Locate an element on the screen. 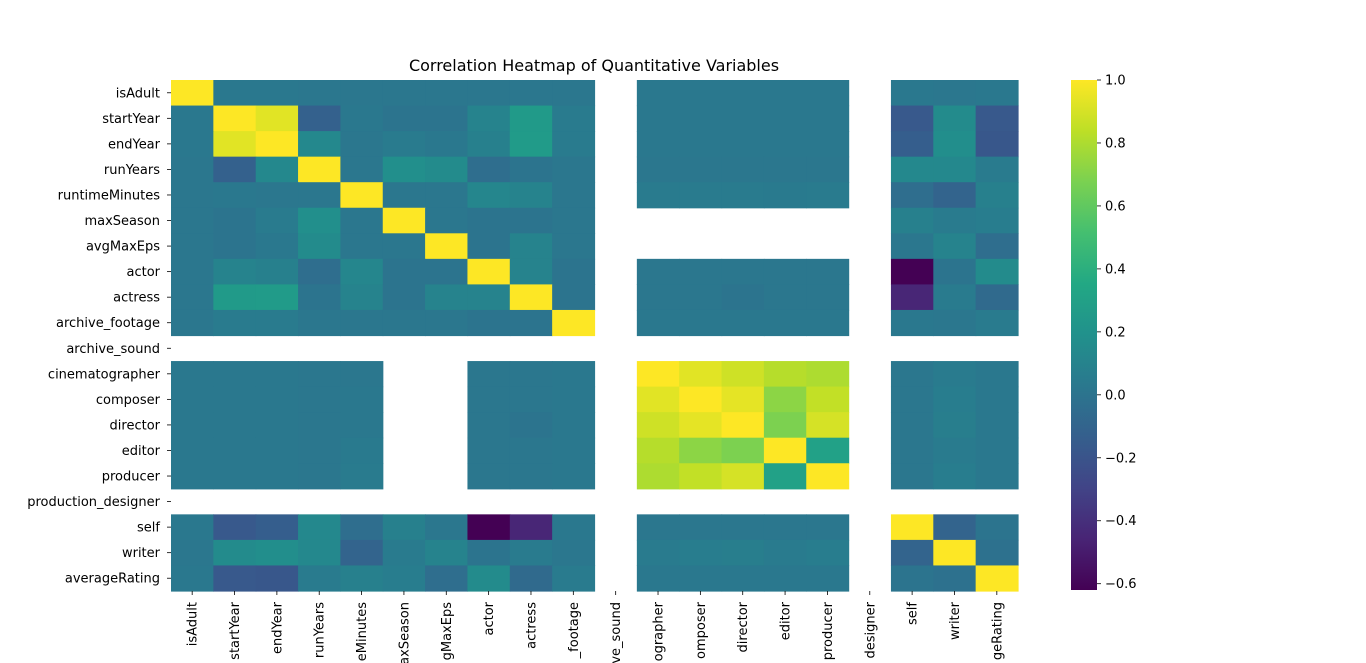  x-tick-label: actor is located at coordinates (489, 618).